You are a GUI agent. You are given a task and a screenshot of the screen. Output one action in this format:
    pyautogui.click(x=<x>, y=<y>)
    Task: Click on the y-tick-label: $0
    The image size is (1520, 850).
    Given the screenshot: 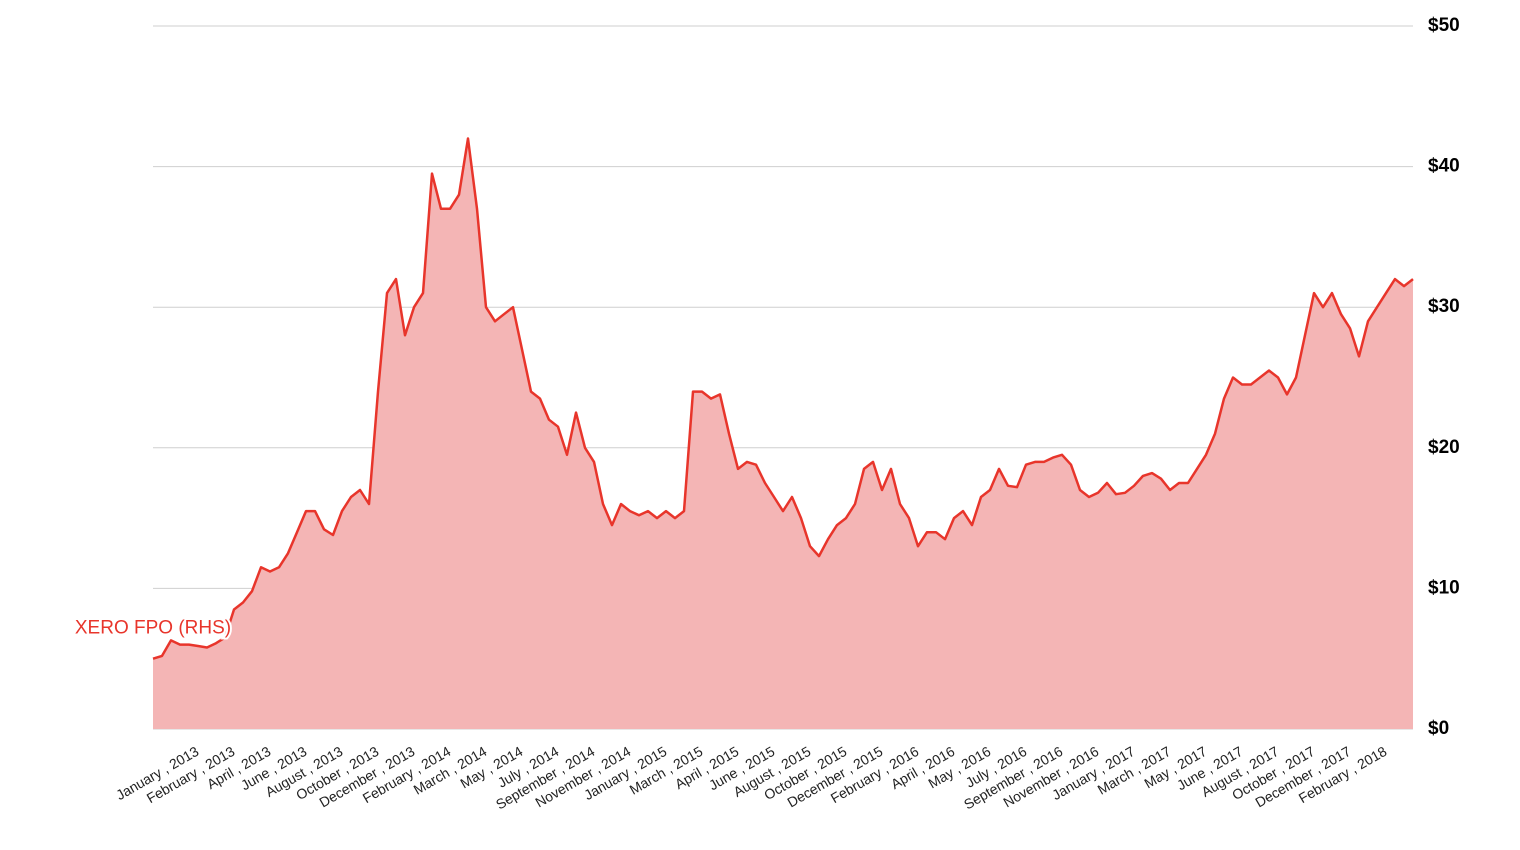 What is the action you would take?
    pyautogui.click(x=1438, y=728)
    